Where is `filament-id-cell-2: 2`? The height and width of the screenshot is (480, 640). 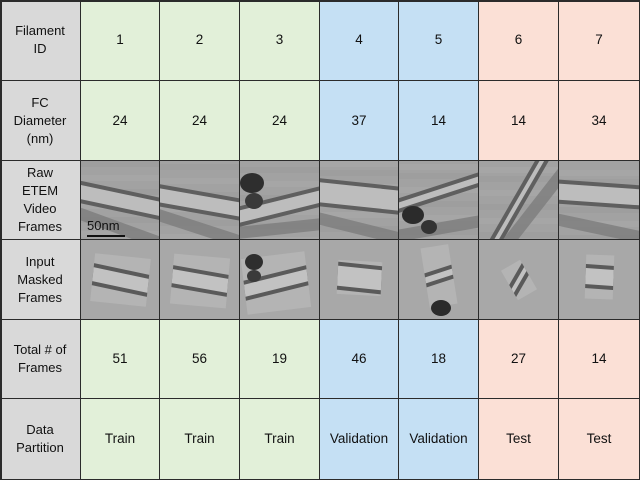 filament-id-cell-2: 2 is located at coordinates (200, 40).